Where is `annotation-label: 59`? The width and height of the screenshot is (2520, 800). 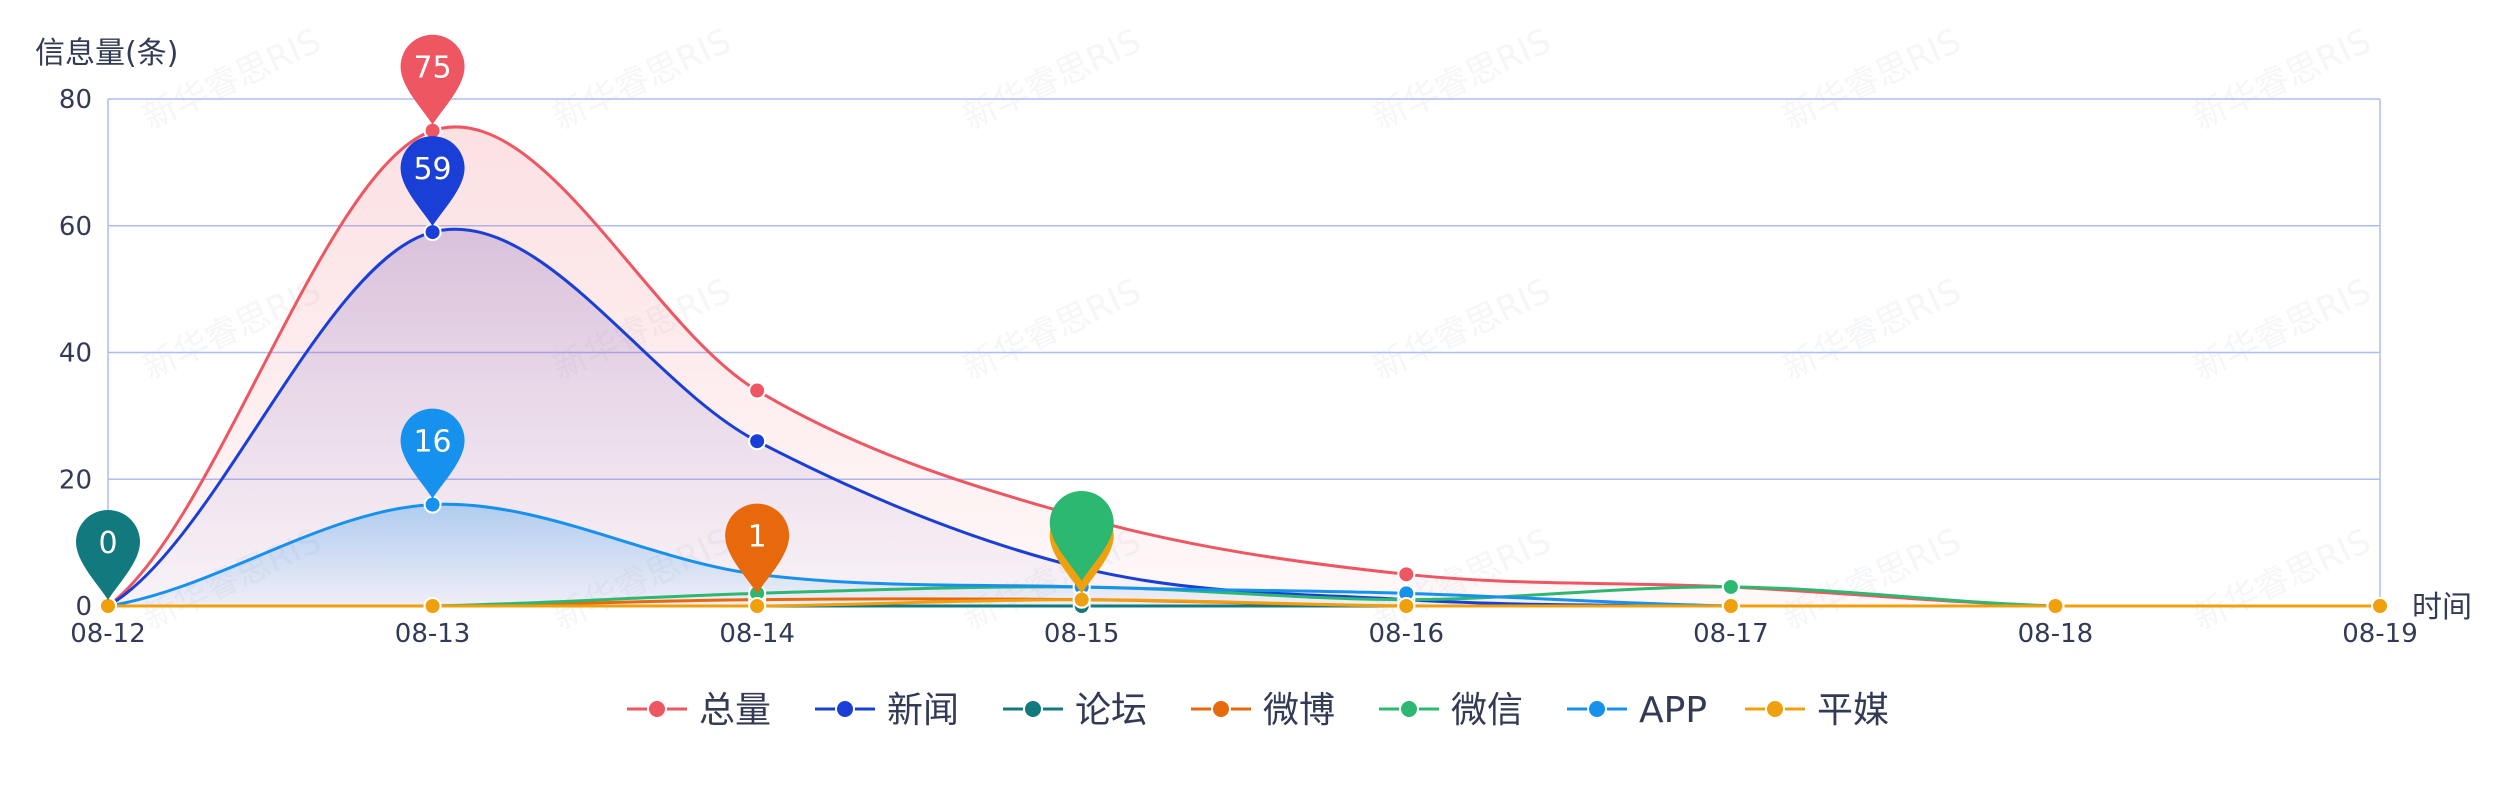 annotation-label: 59 is located at coordinates (432, 169).